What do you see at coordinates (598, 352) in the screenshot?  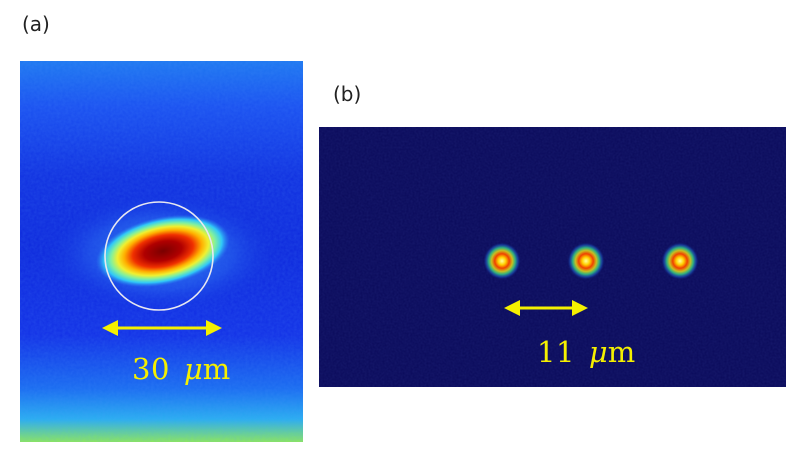 I see `panel-b-scale-unit-mu: μ` at bounding box center [598, 352].